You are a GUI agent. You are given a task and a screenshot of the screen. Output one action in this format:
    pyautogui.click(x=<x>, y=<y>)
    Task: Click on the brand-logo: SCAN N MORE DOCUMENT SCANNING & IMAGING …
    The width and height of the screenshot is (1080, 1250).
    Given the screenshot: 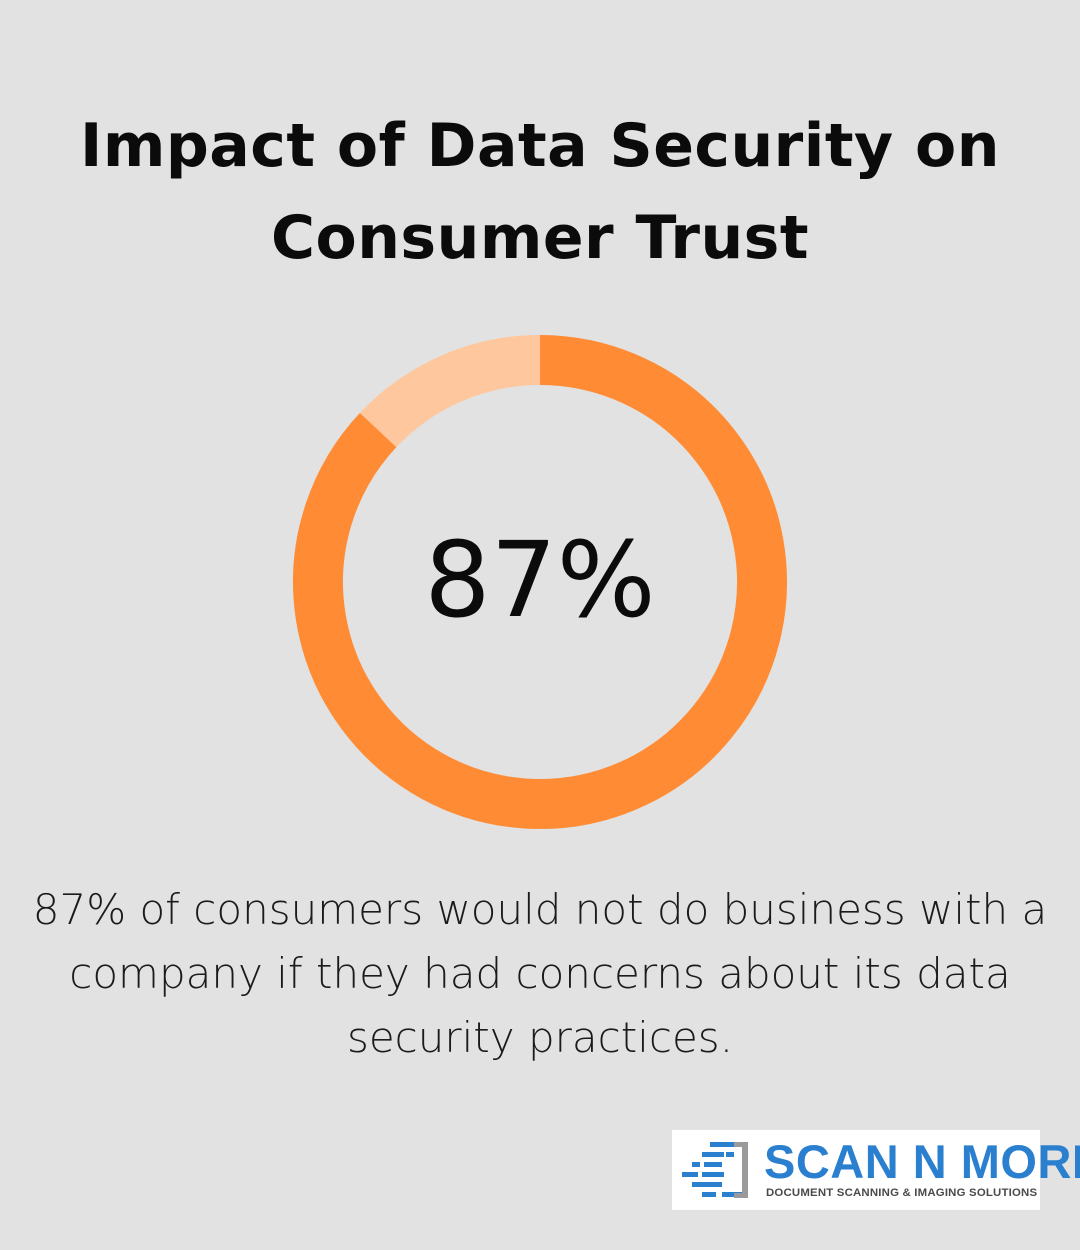 What is the action you would take?
    pyautogui.click(x=876, y=1170)
    